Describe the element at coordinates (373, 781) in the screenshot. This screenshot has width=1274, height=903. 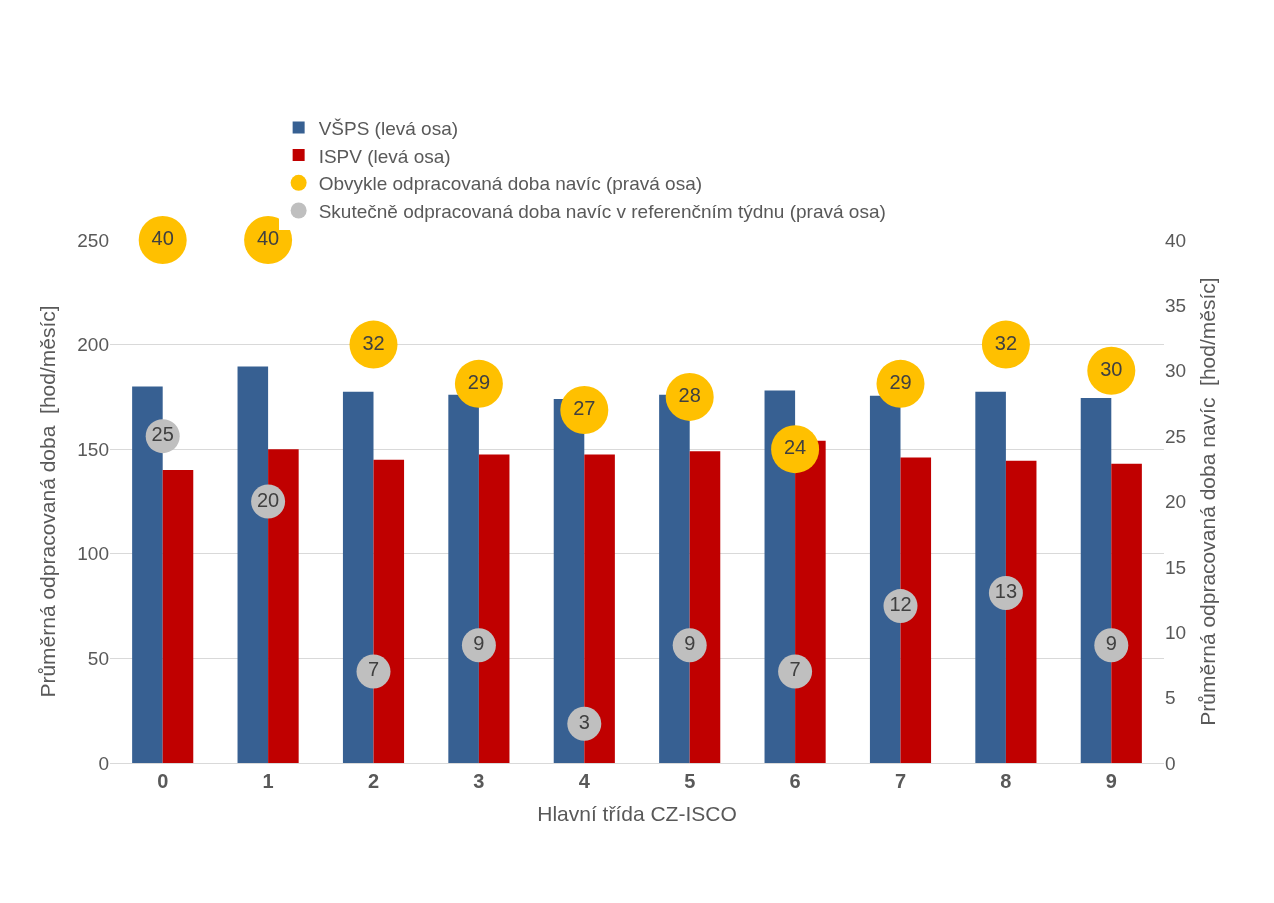
I see `x-tick-label: 2` at that location.